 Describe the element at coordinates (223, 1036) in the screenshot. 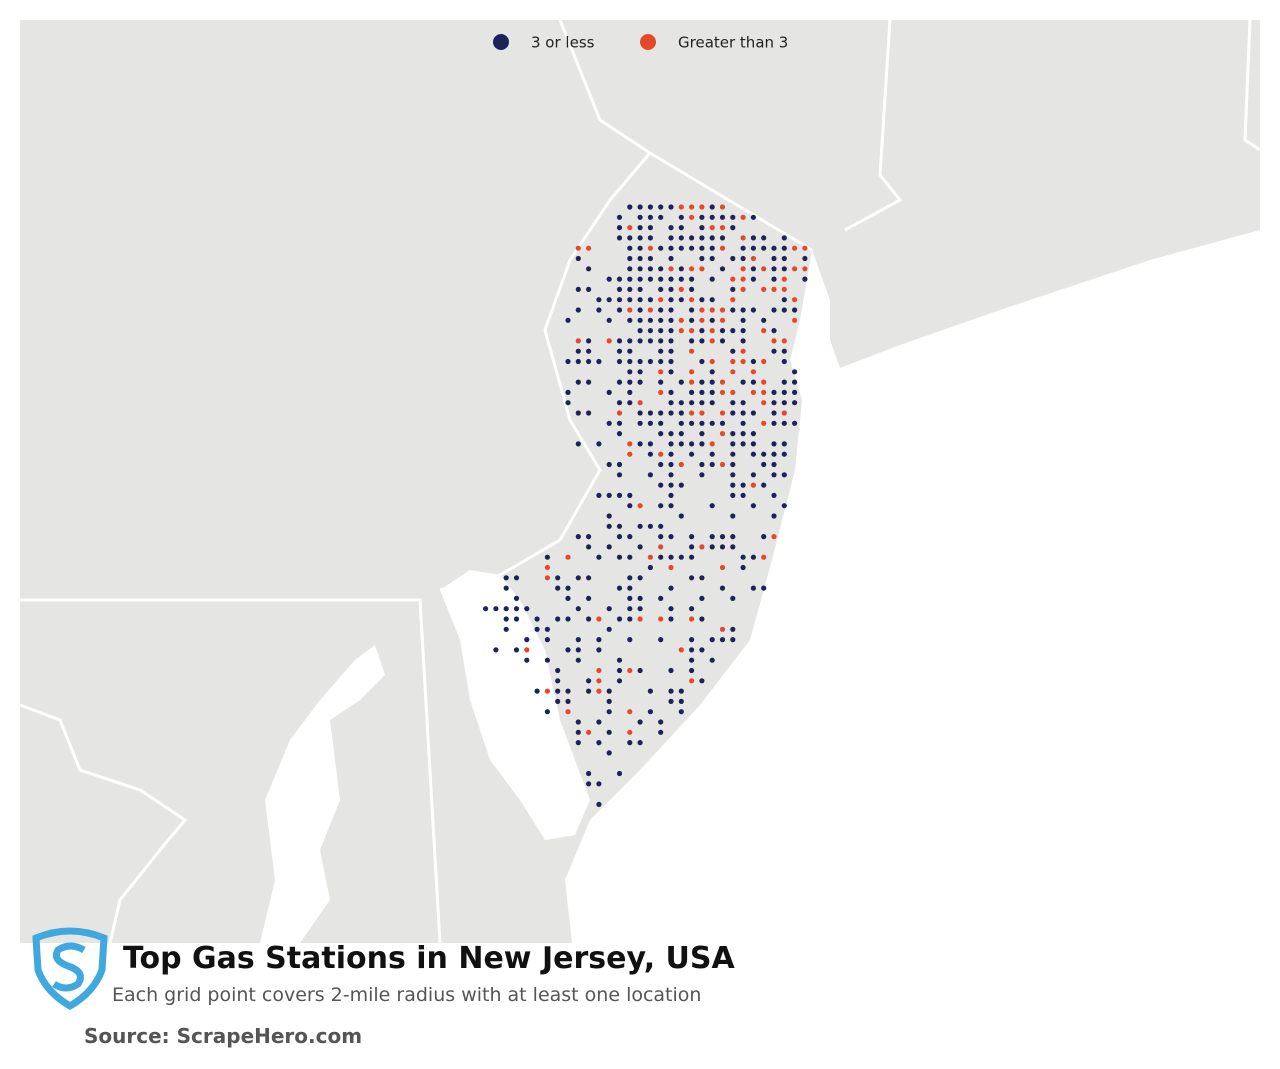

I see `source: Source: ScrapeHero.com` at that location.